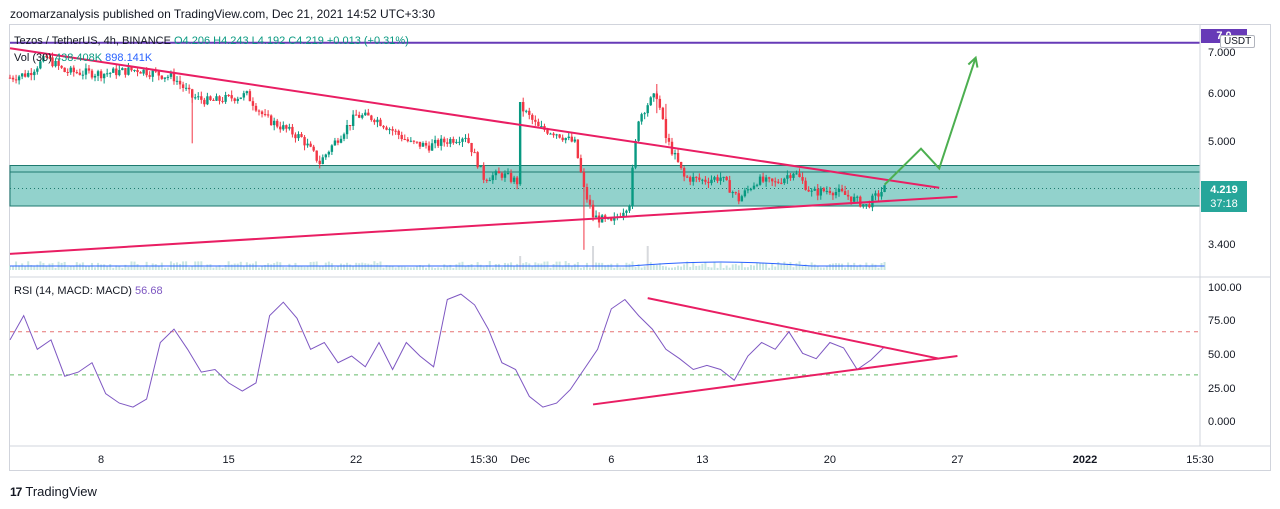 The height and width of the screenshot is (509, 1280). Describe the element at coordinates (1225, 287) in the screenshot. I see `rsi-tick-label: 100.00` at that location.